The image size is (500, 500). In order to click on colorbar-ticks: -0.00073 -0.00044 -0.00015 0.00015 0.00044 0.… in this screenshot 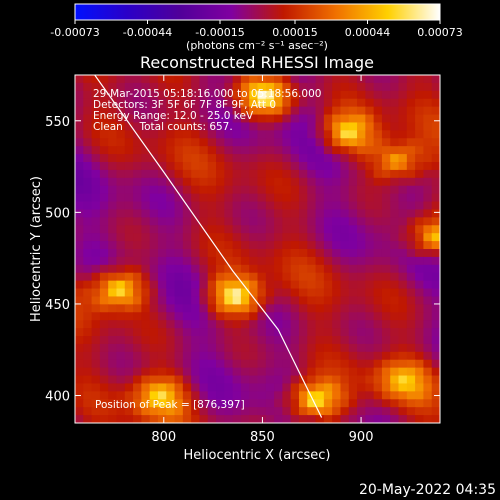, I will do `click(256, 29)`.